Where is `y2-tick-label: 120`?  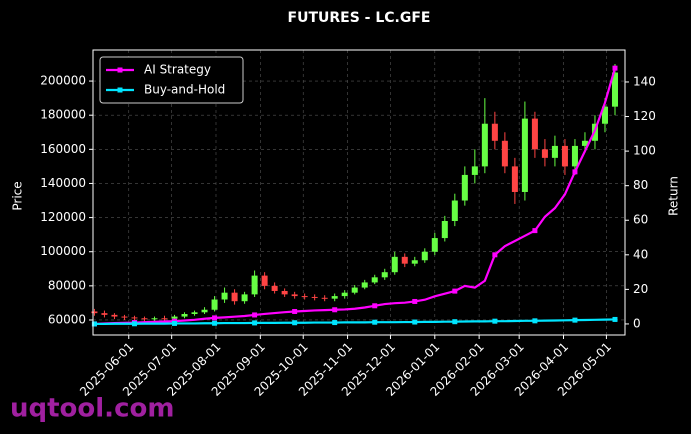
y2-tick-label: 120 is located at coordinates (644, 116).